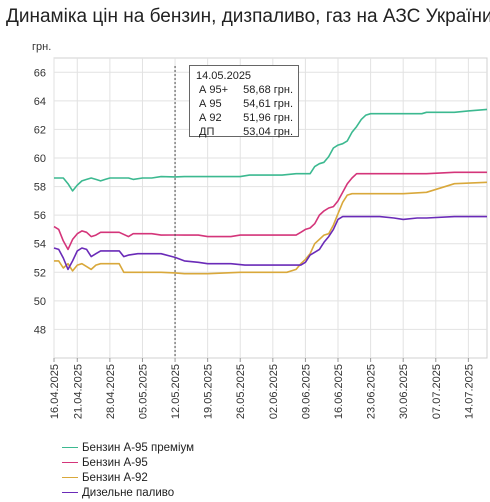 The width and height of the screenshot is (490, 502). I want to click on y-tick-label: 48, so click(40, 330).